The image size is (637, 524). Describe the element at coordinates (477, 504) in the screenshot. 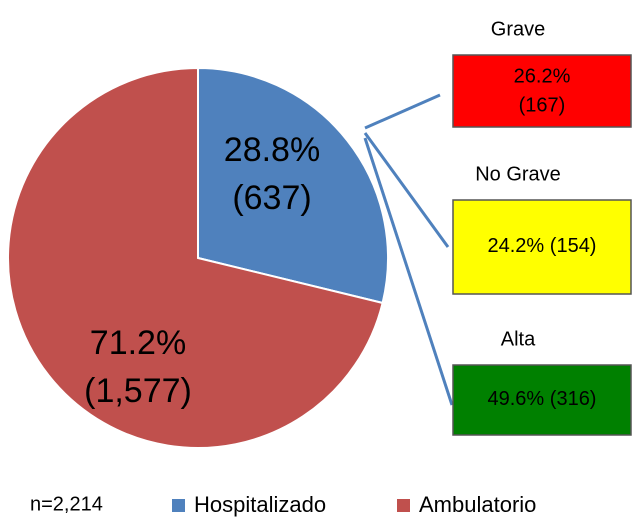

I see `legend-label: Ambulatorio` at that location.